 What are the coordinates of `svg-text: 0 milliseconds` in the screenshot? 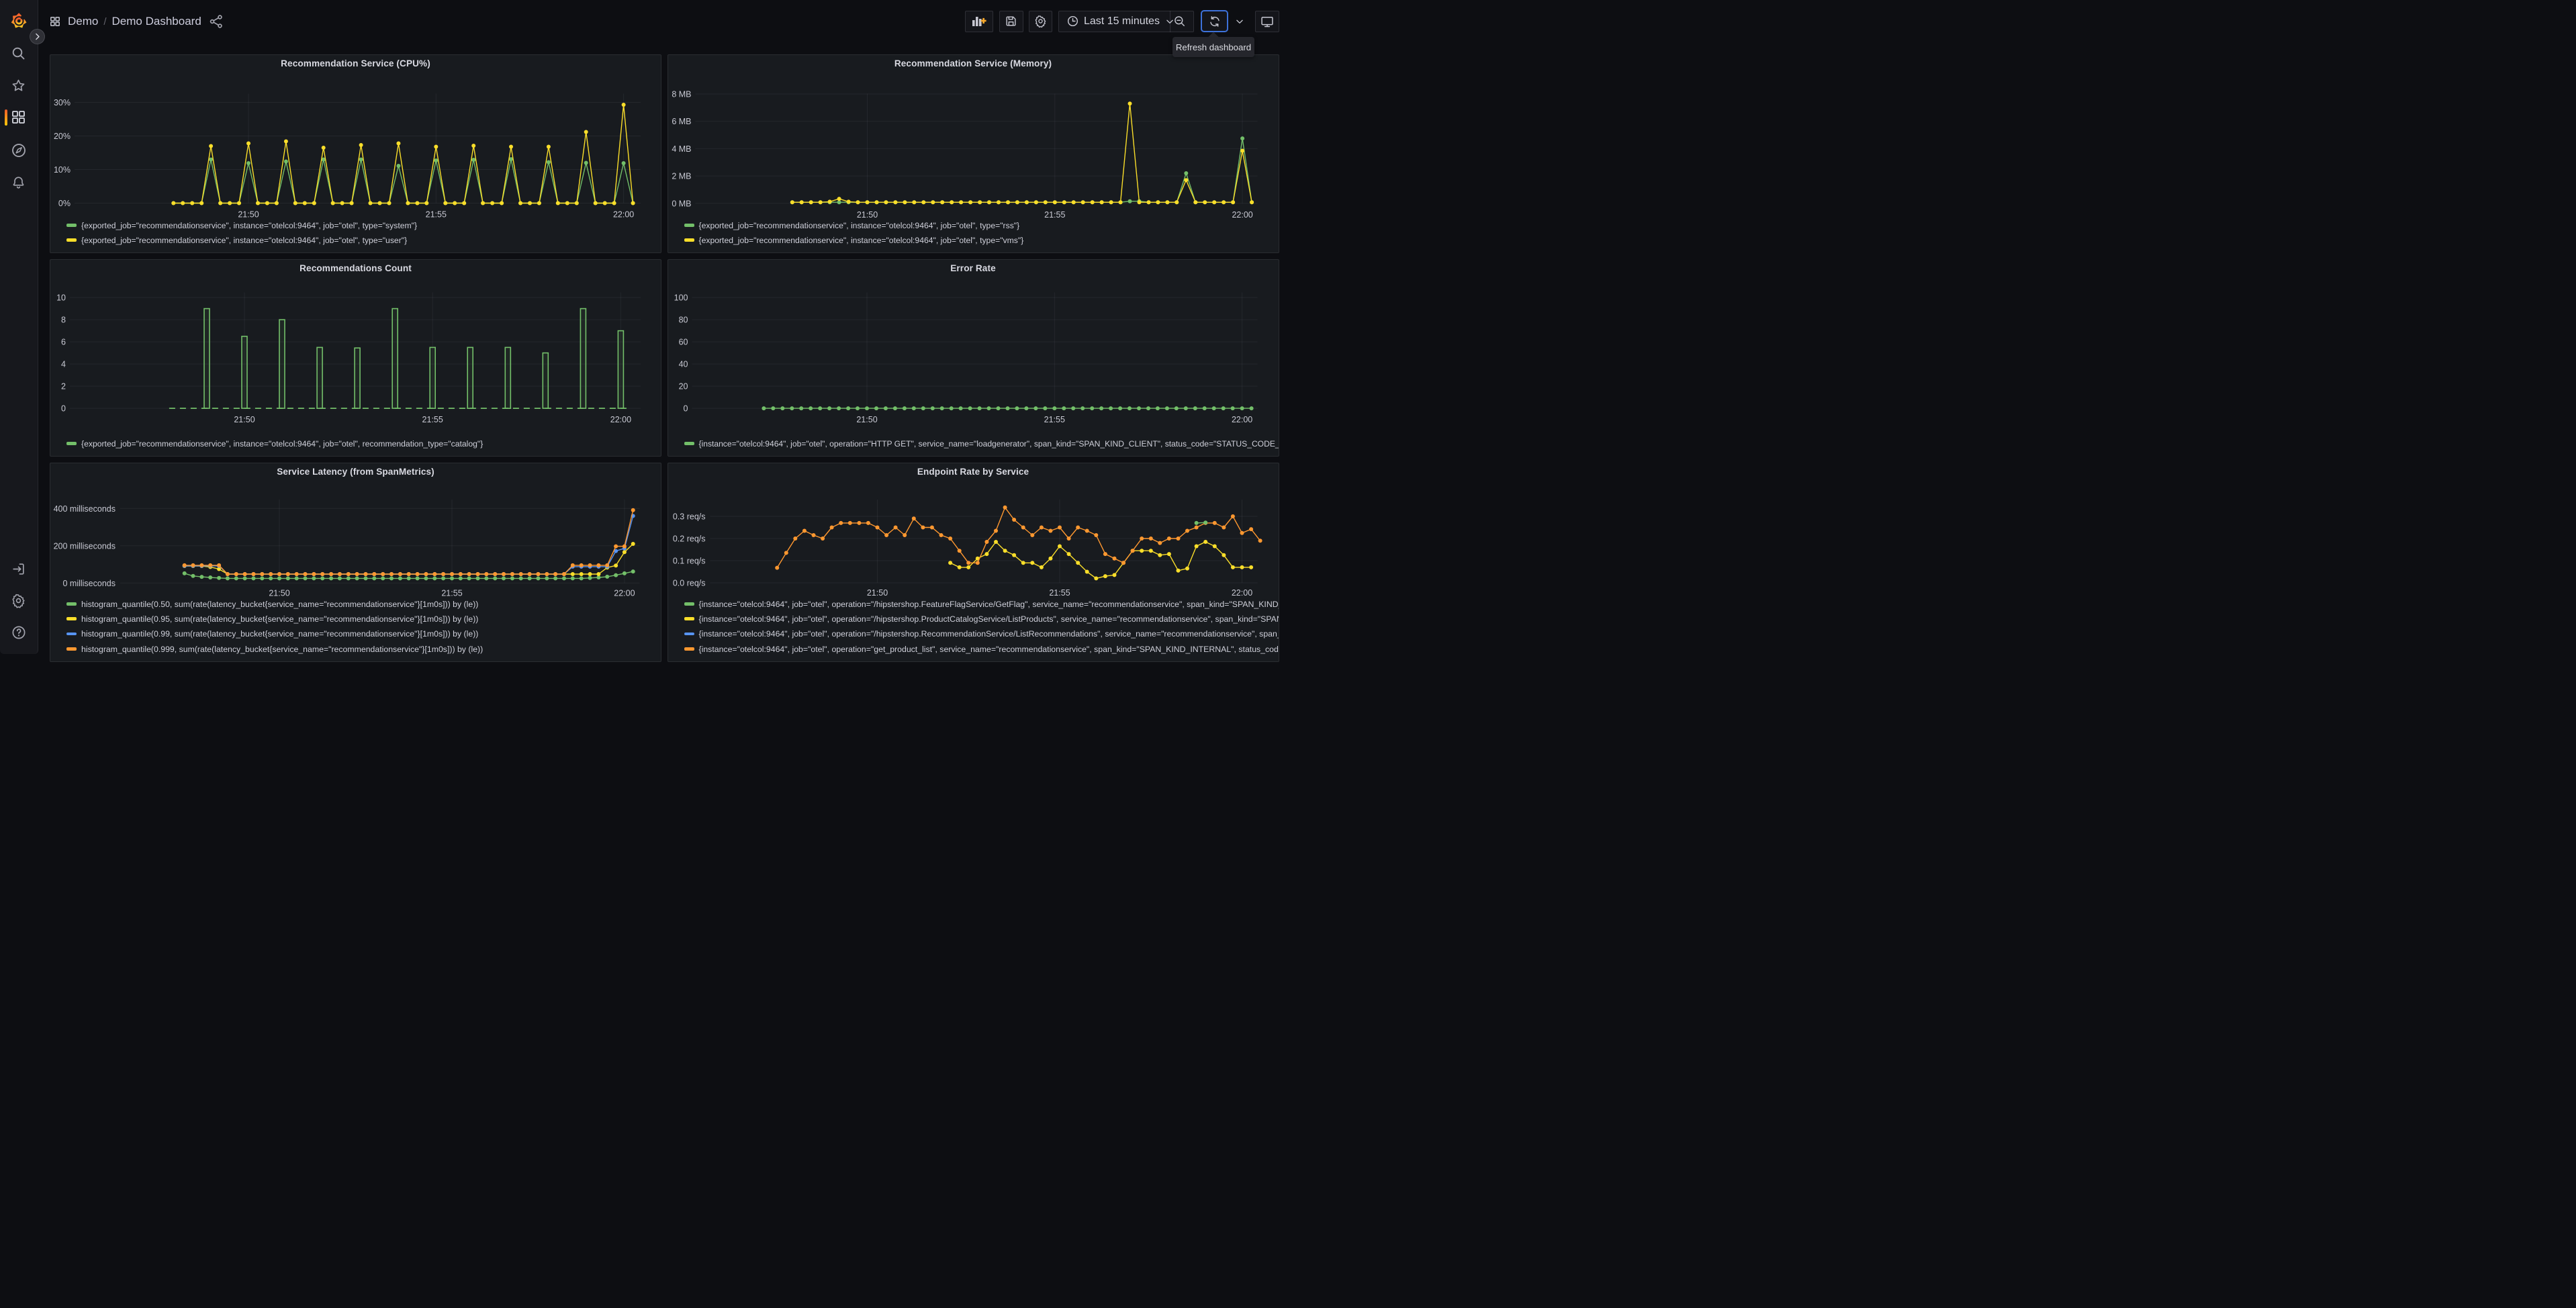 It's located at (89, 583).